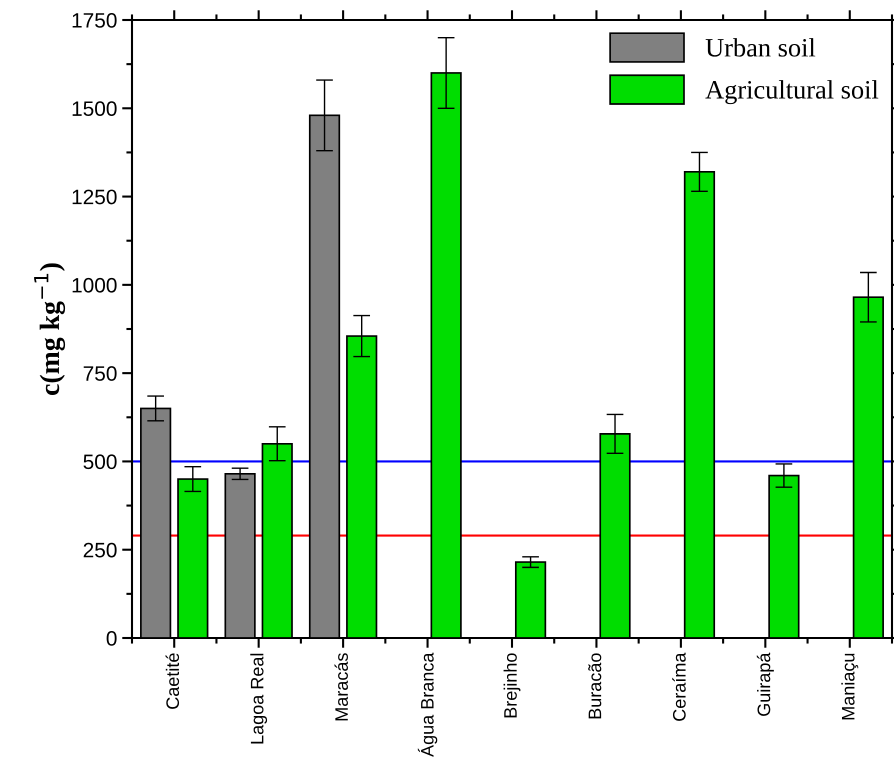 This screenshot has height=776, width=894. What do you see at coordinates (259, 699) in the screenshot?
I see `x-tick-label: Lagoa Real` at bounding box center [259, 699].